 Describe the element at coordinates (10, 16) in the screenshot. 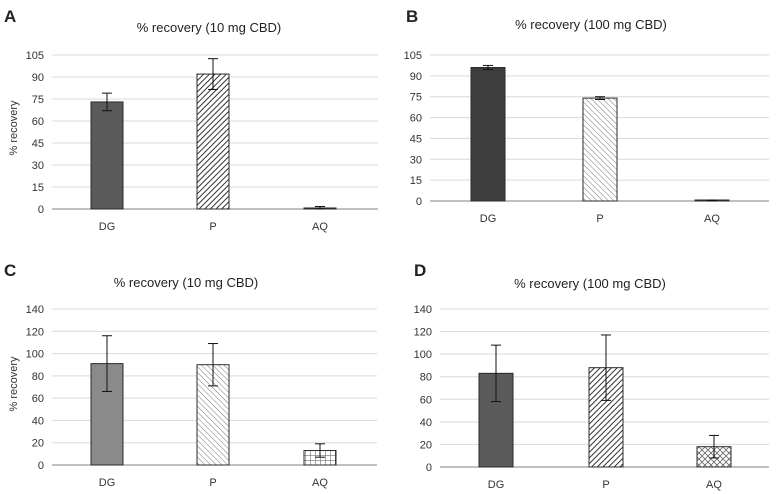

I see `panel-letter: A` at that location.